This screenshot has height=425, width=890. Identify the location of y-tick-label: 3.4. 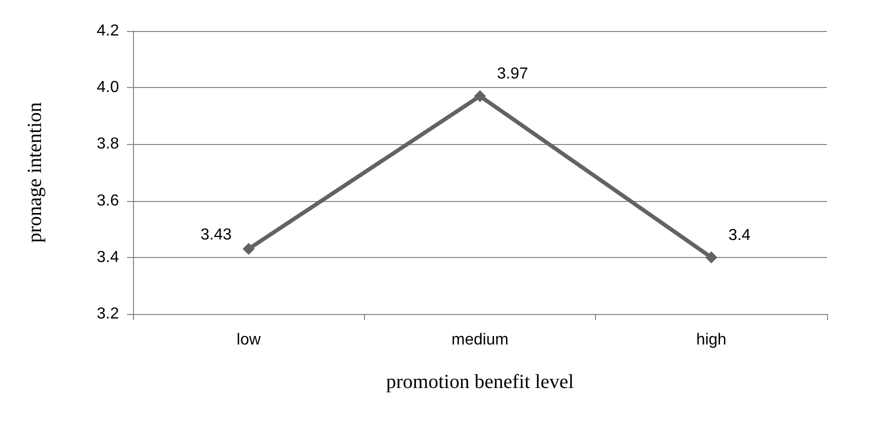
(108, 257).